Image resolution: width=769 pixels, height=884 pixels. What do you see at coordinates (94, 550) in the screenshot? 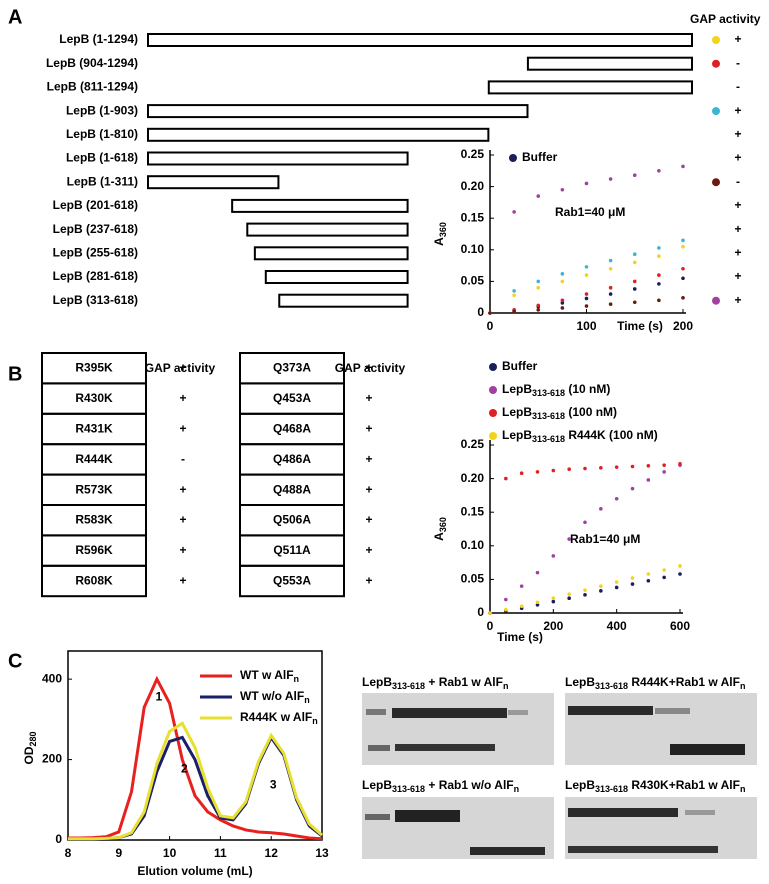
I see `mutant: R596K` at bounding box center [94, 550].